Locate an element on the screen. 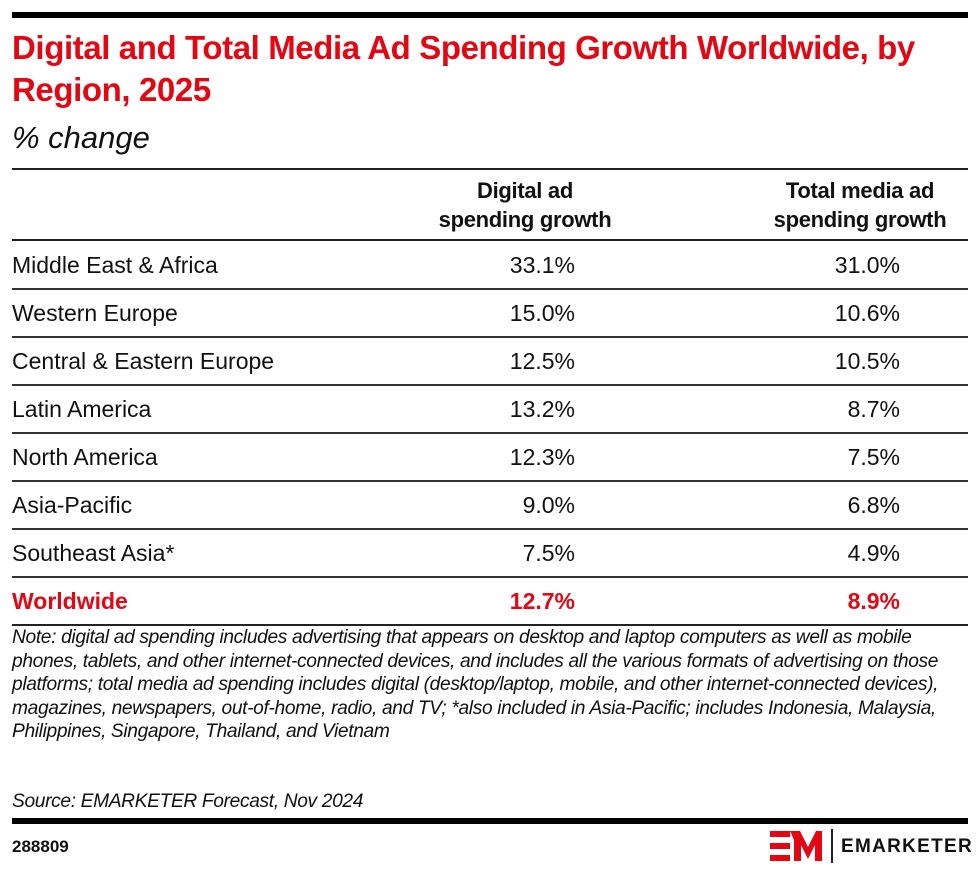 Image resolution: width=980 pixels, height=873 pixels. table-row: Middle East & Africa 33.1% 31.0% is located at coordinates (490, 264).